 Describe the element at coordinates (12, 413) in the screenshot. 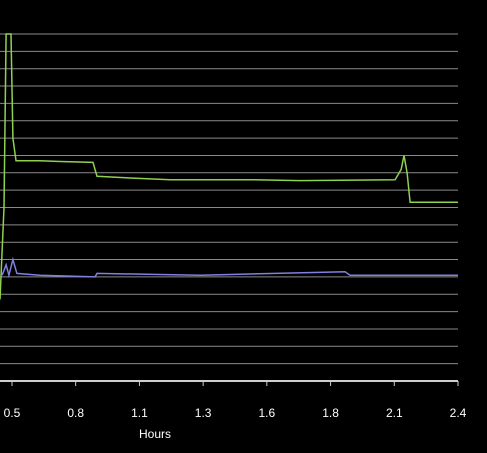

I see `x-tick-label: 0.5` at that location.